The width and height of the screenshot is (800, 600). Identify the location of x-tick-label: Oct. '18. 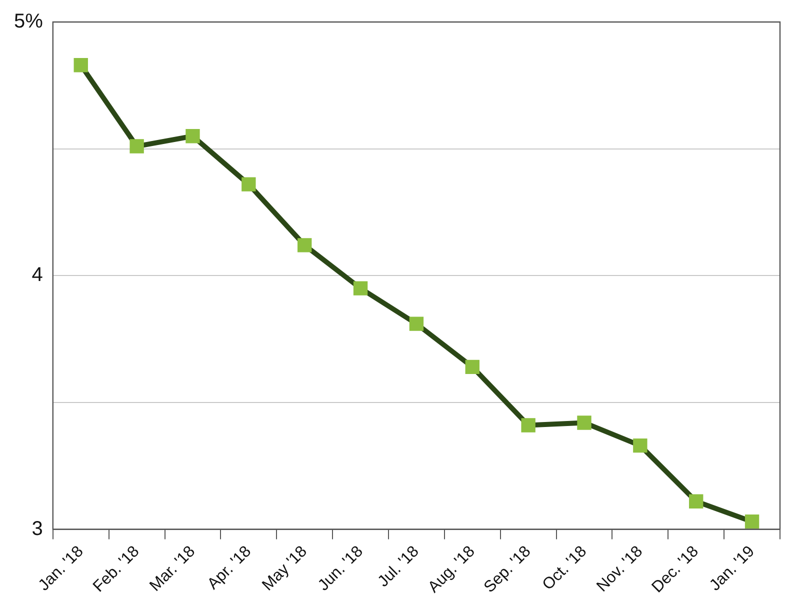
(565, 568).